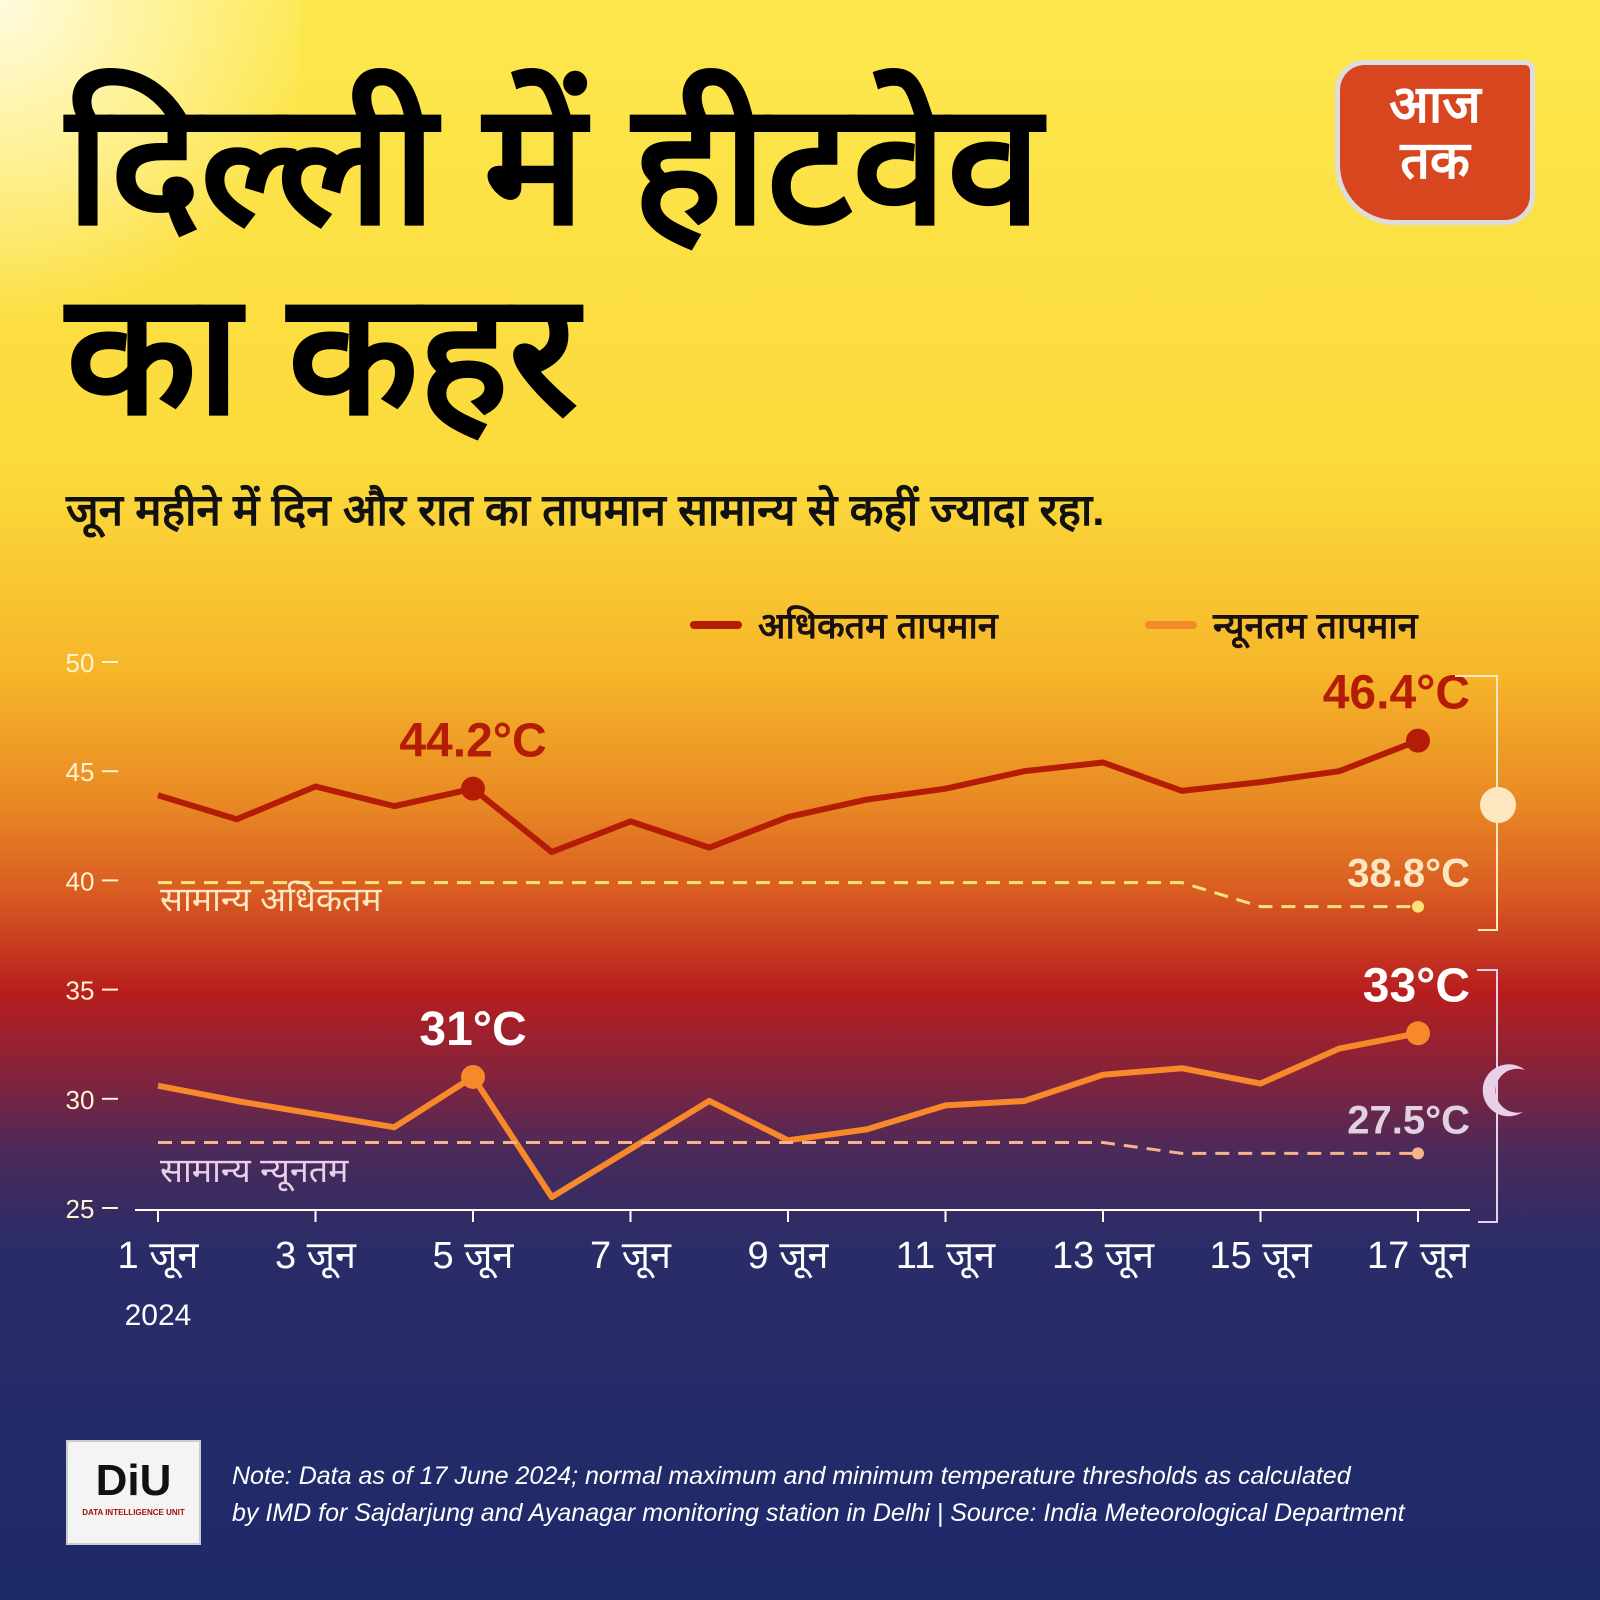 The height and width of the screenshot is (1600, 1600). What do you see at coordinates (631, 1257) in the screenshot?
I see `x-tick-label: 7 जून` at bounding box center [631, 1257].